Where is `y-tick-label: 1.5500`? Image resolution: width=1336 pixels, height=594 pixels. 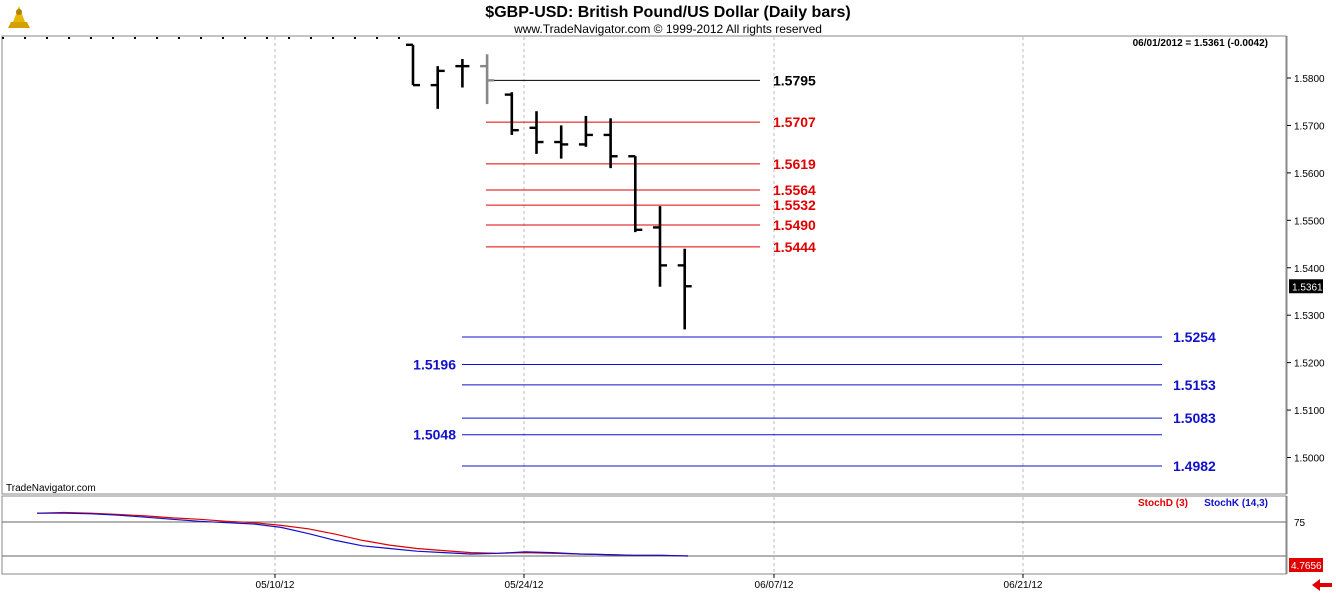 y-tick-label: 1.5500 is located at coordinates (1309, 221).